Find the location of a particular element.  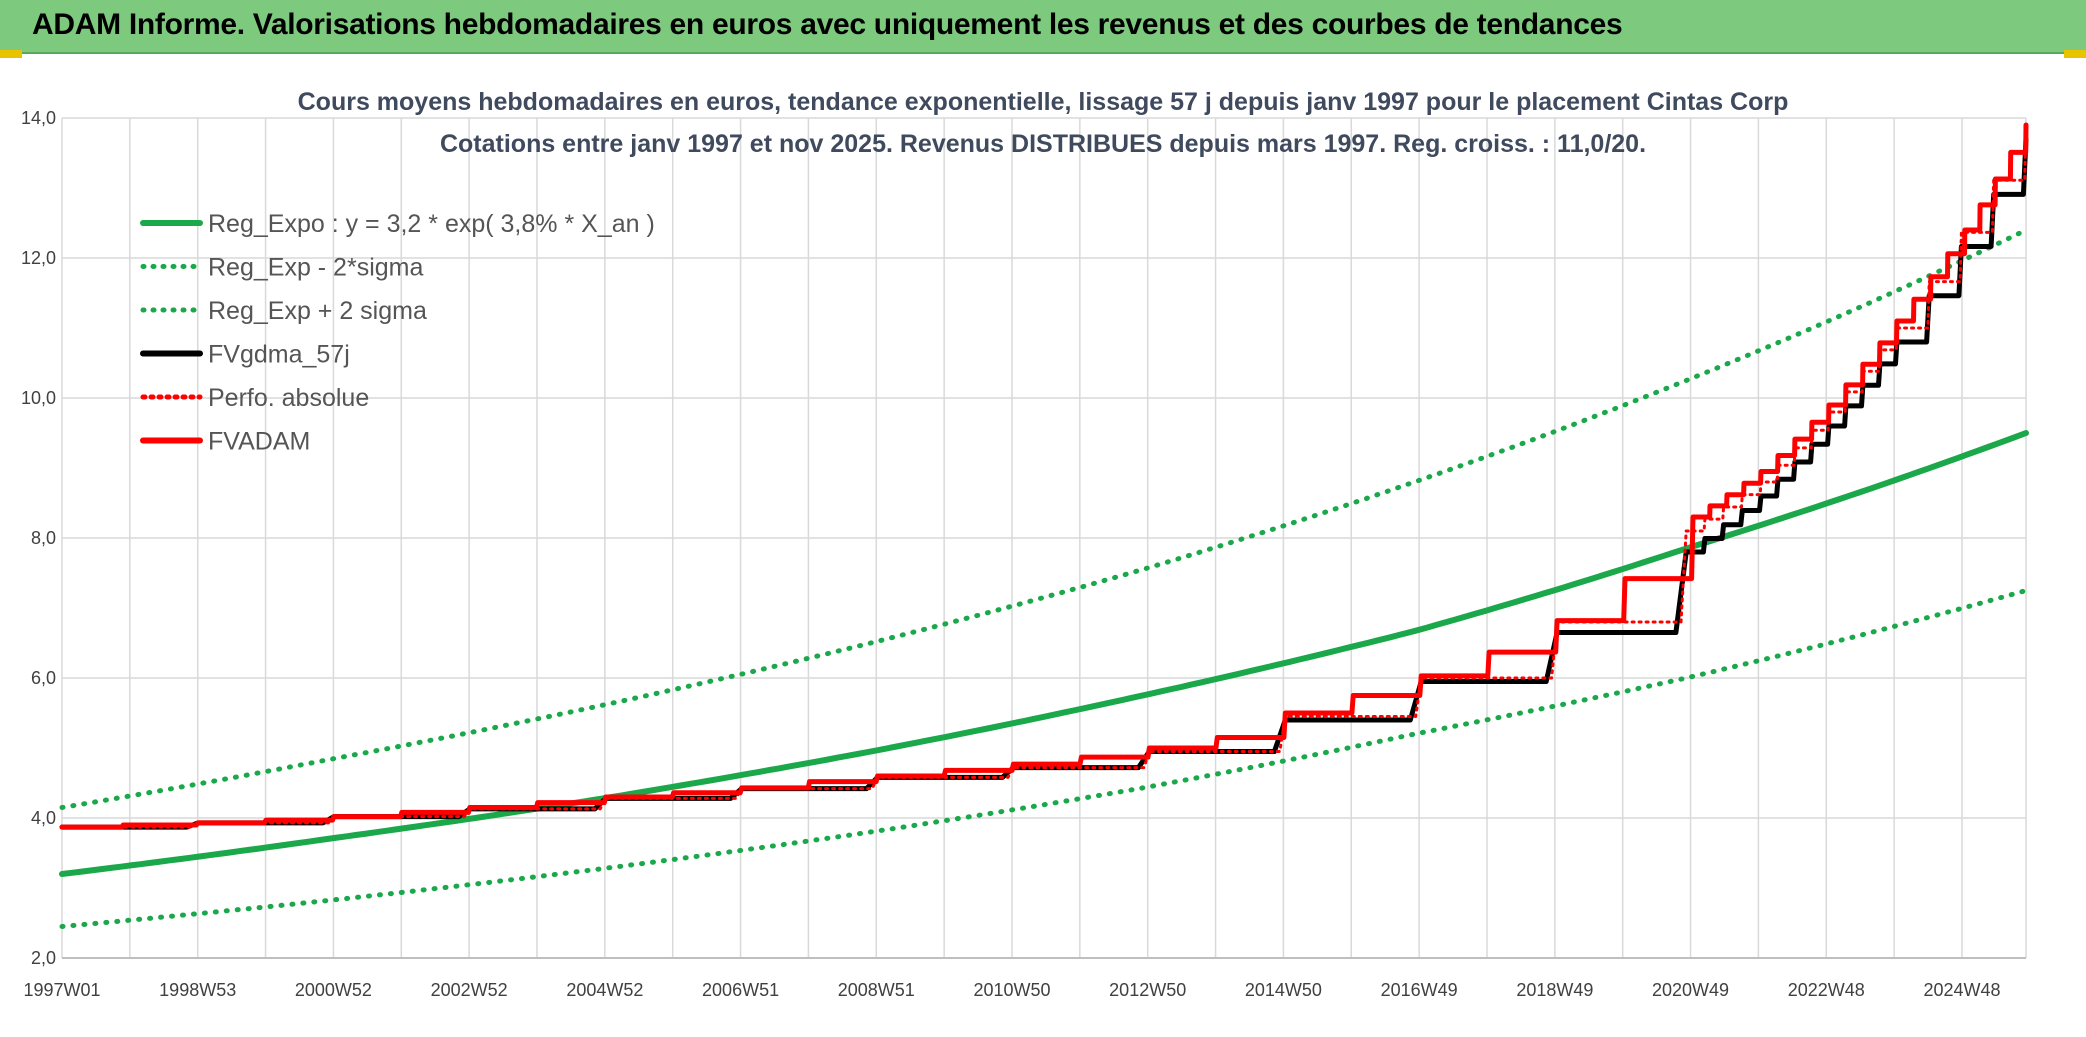

y-tick-label: 10,0 is located at coordinates (38, 398).